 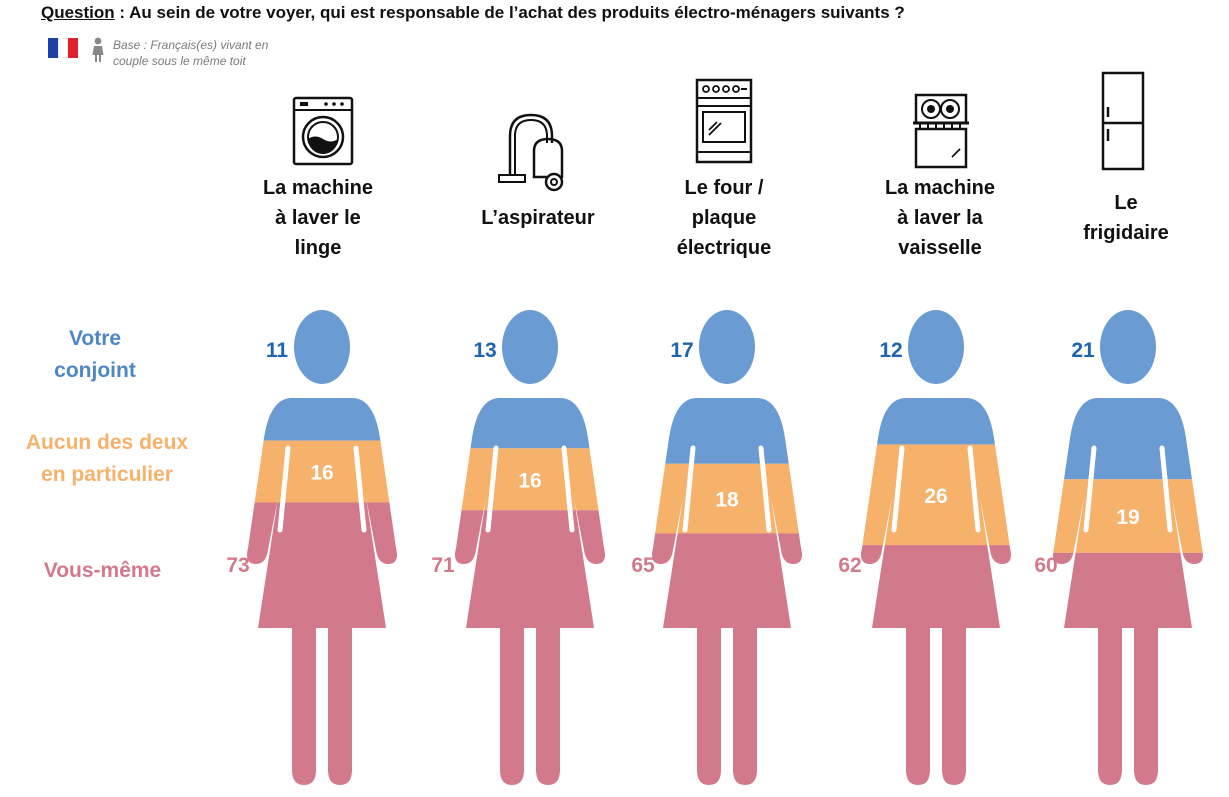 What do you see at coordinates (724, 121) in the screenshot?
I see `oven-icon` at bounding box center [724, 121].